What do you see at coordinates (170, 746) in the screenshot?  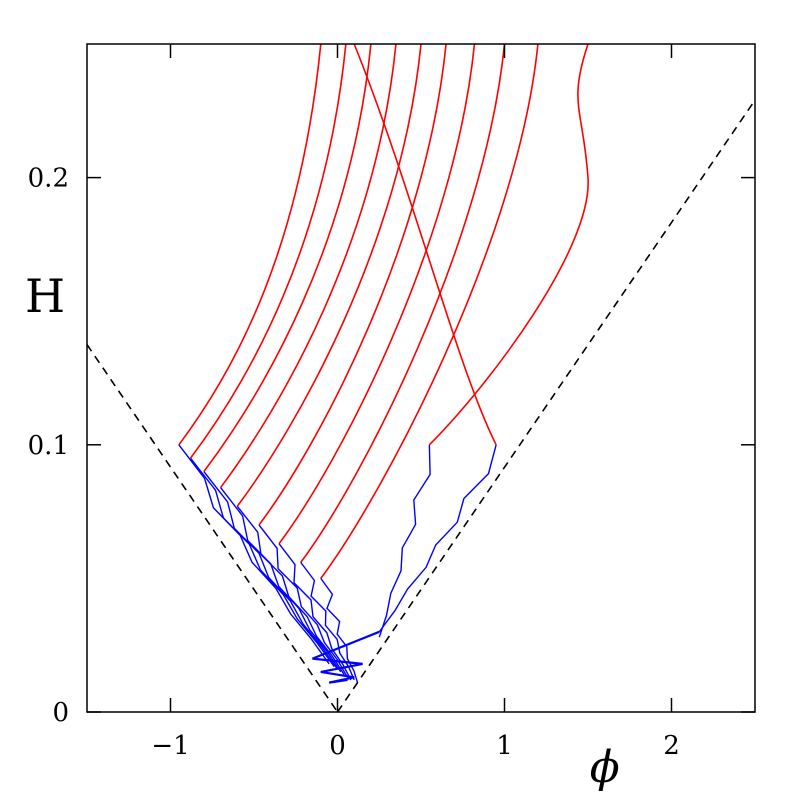 I see `x-tick-label: −1` at bounding box center [170, 746].